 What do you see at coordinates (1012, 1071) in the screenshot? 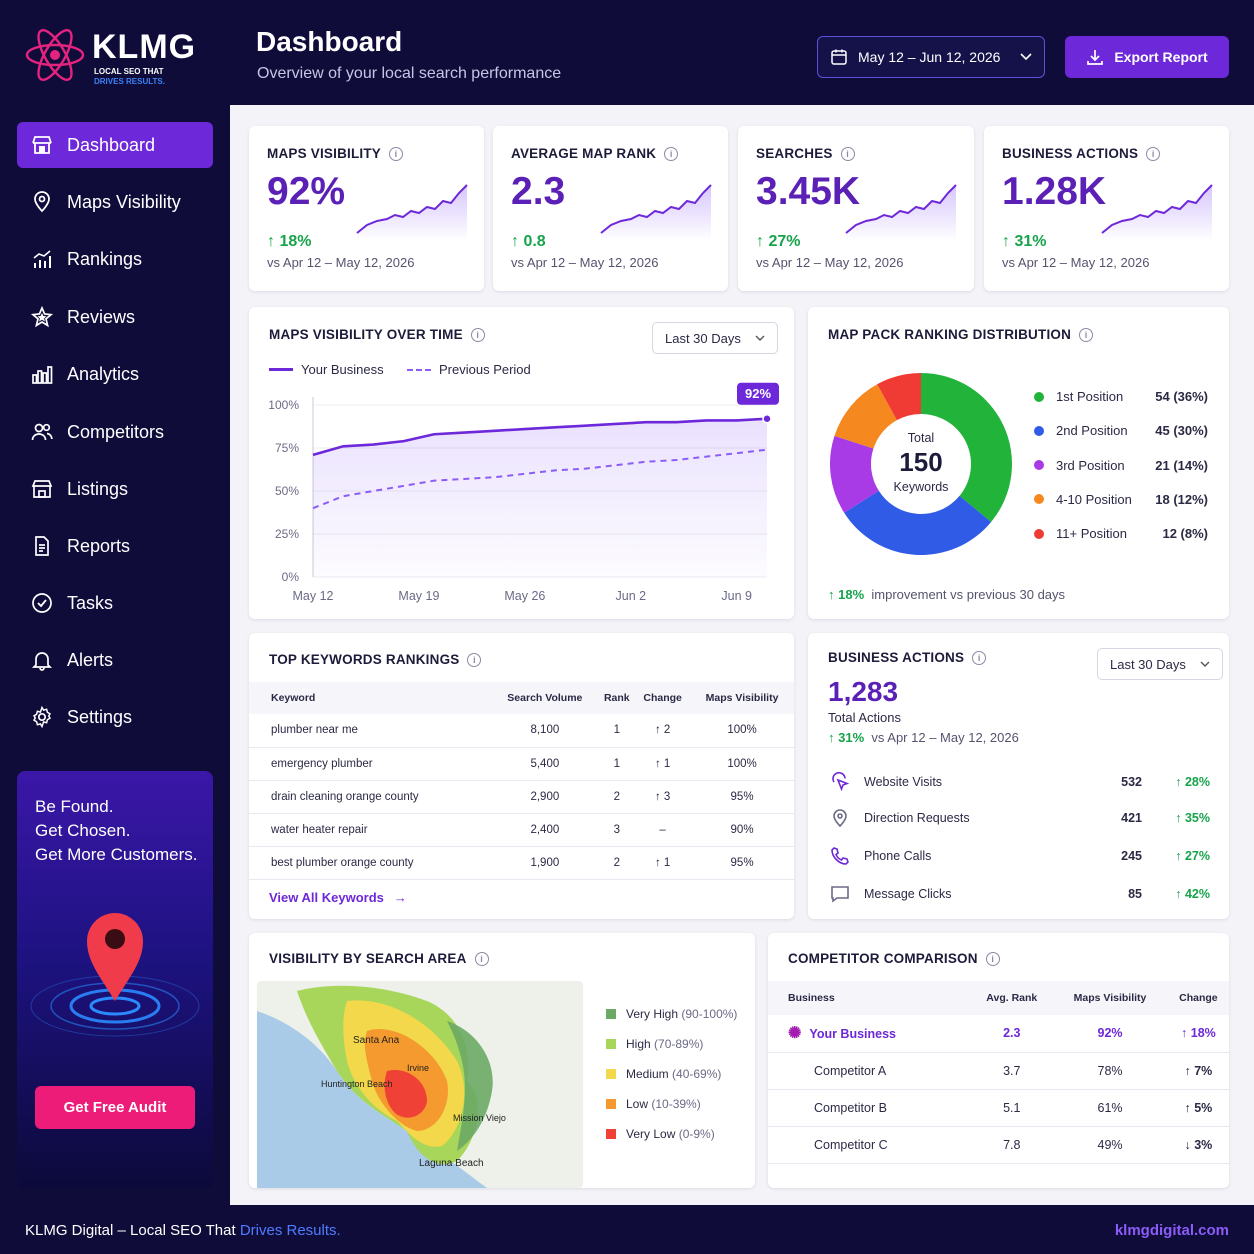
I see `rank-cell: 3.7` at bounding box center [1012, 1071].